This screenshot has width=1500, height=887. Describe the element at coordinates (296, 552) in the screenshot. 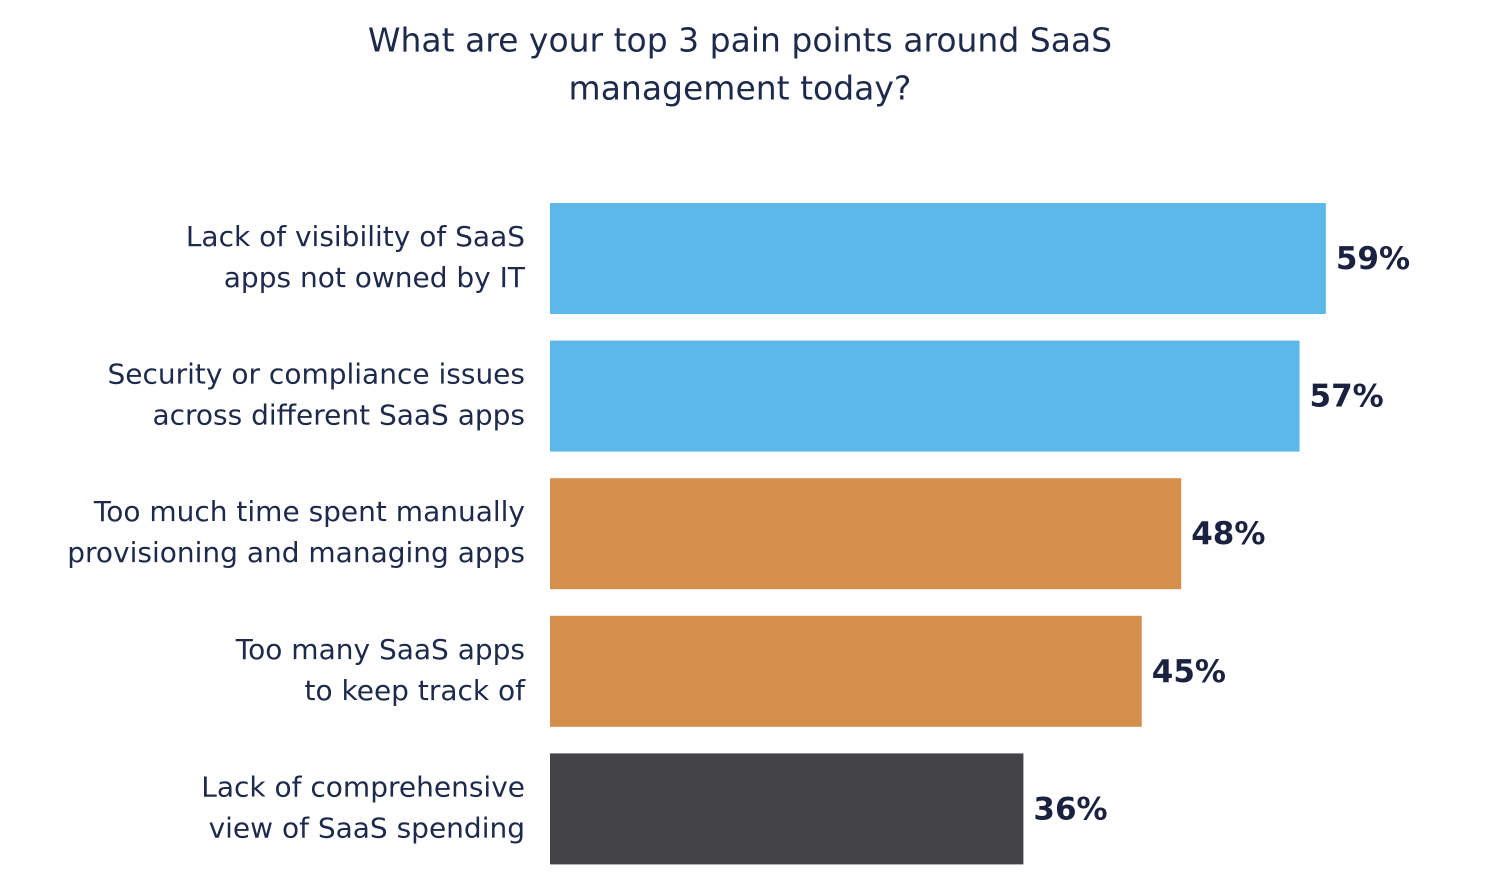

I see `category-label: provisioning and managing apps` at that location.